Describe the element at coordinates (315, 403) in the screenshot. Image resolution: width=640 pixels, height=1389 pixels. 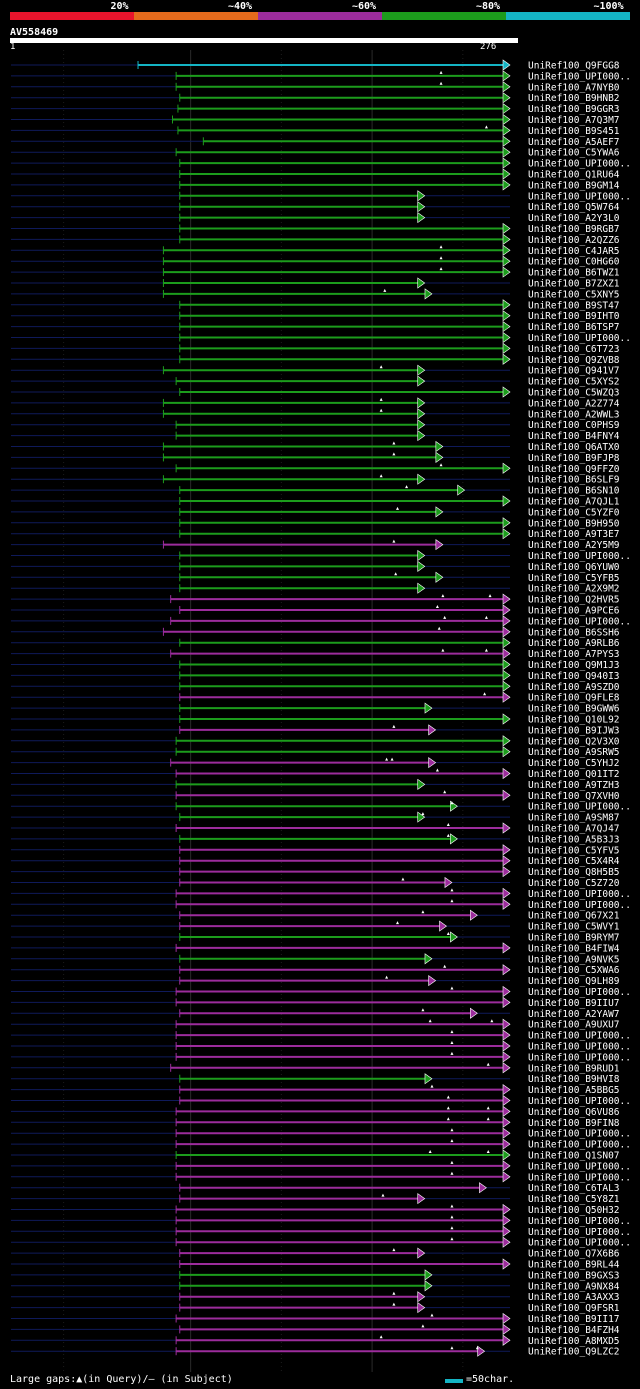
I see `hit-row: UniRef100_A2Z774` at that location.